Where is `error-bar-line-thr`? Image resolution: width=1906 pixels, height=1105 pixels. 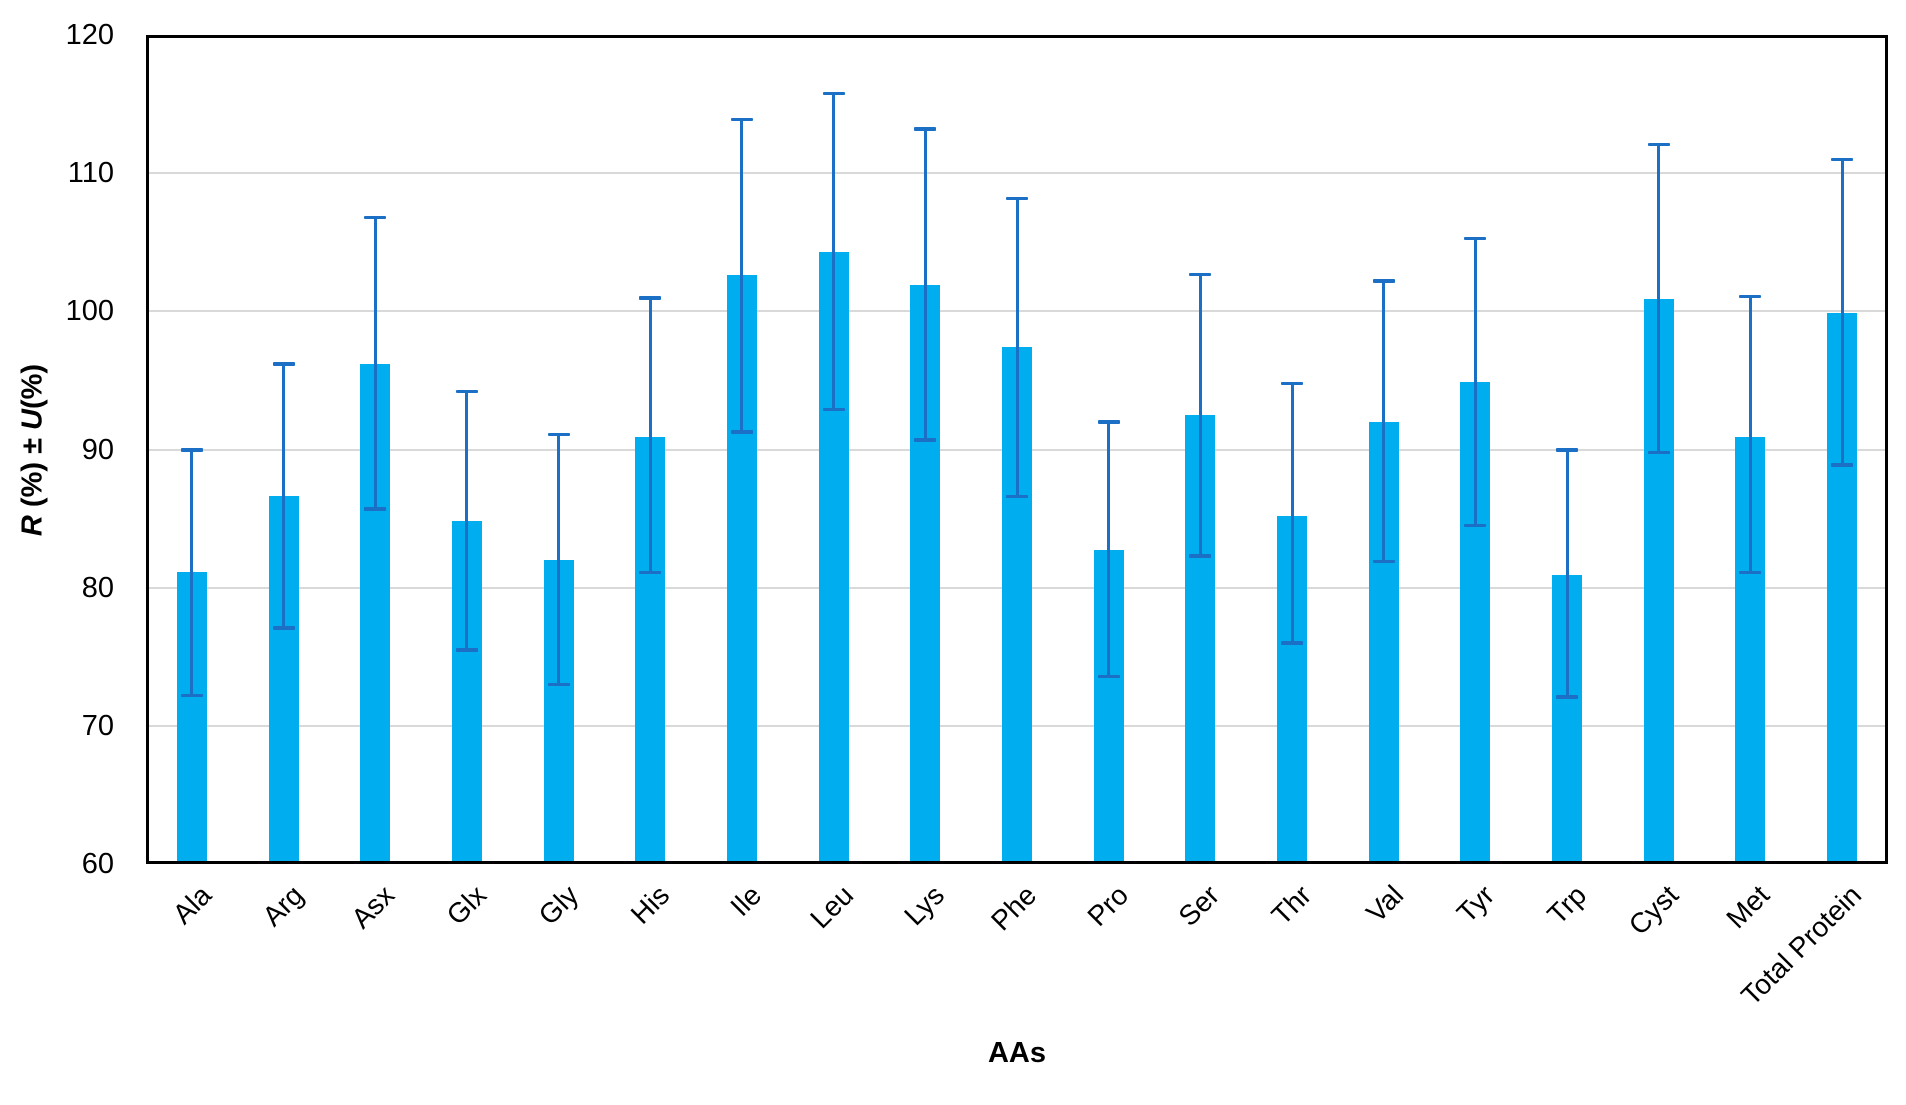 error-bar-line-thr is located at coordinates (1292, 513).